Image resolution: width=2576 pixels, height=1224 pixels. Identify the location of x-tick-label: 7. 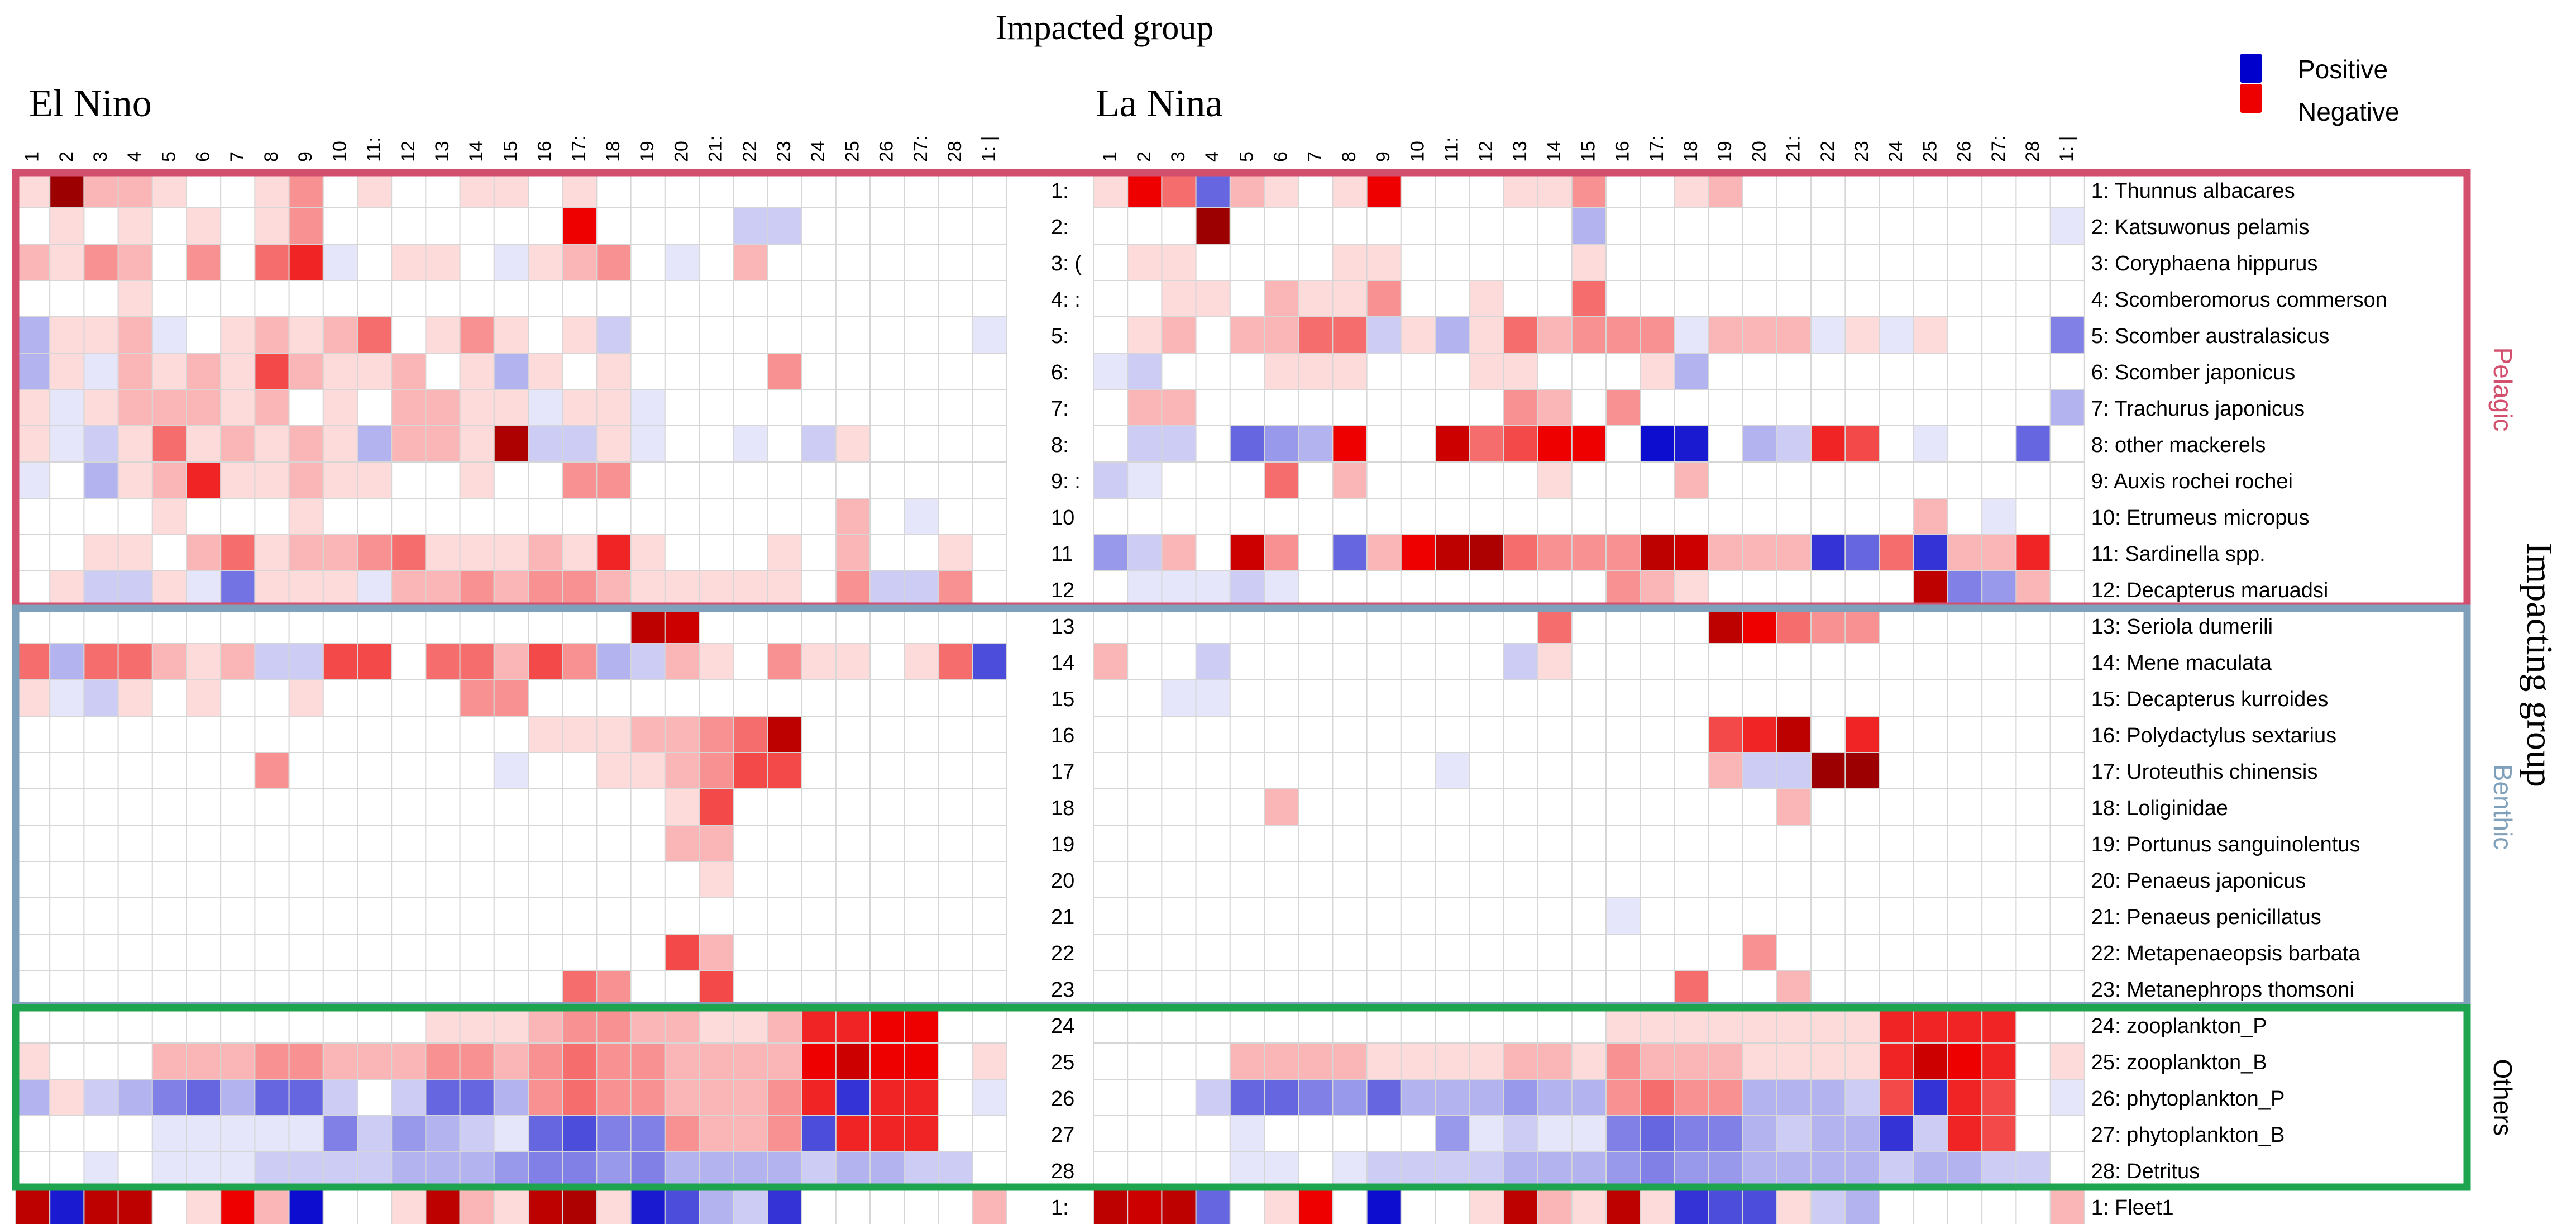
(1315, 157).